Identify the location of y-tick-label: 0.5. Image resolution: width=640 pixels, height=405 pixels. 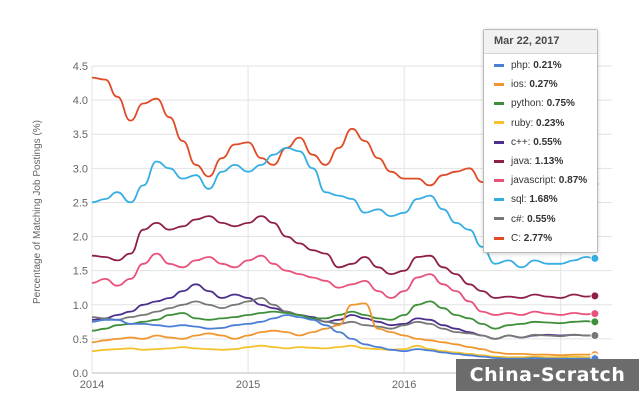
(80, 340).